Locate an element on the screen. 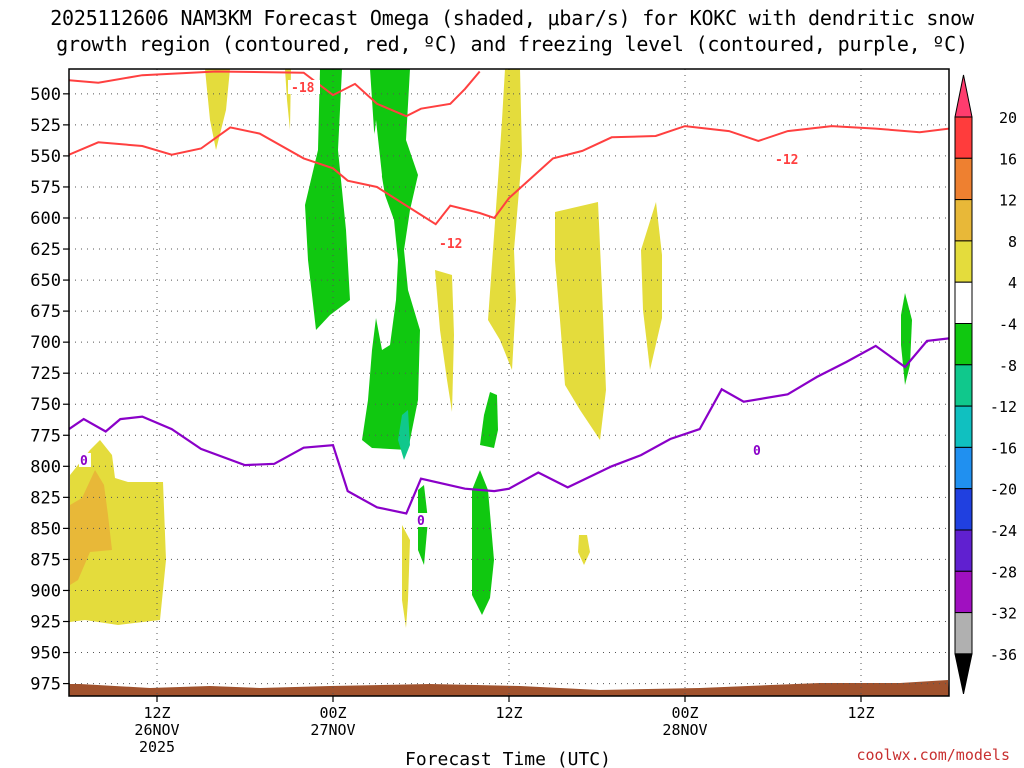 The height and width of the screenshot is (768, 1024). colorbar-label: -28 is located at coordinates (1003, 572).